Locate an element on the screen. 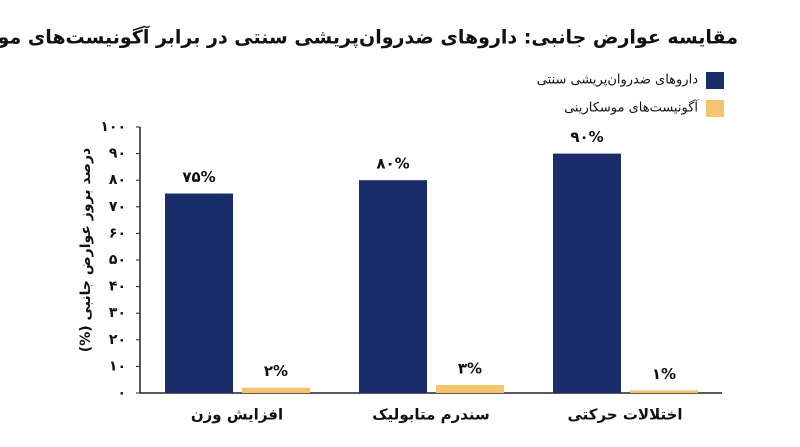 The width and height of the screenshot is (800, 447). legend-label: آگونیست‌های موسکارینی is located at coordinates (631, 107).